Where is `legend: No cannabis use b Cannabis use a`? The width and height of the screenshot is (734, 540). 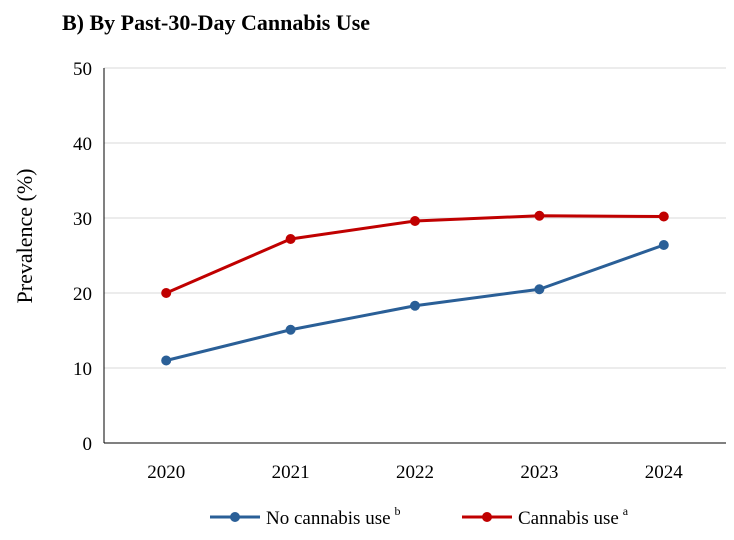 legend: No cannabis use b Cannabis use a is located at coordinates (419, 516).